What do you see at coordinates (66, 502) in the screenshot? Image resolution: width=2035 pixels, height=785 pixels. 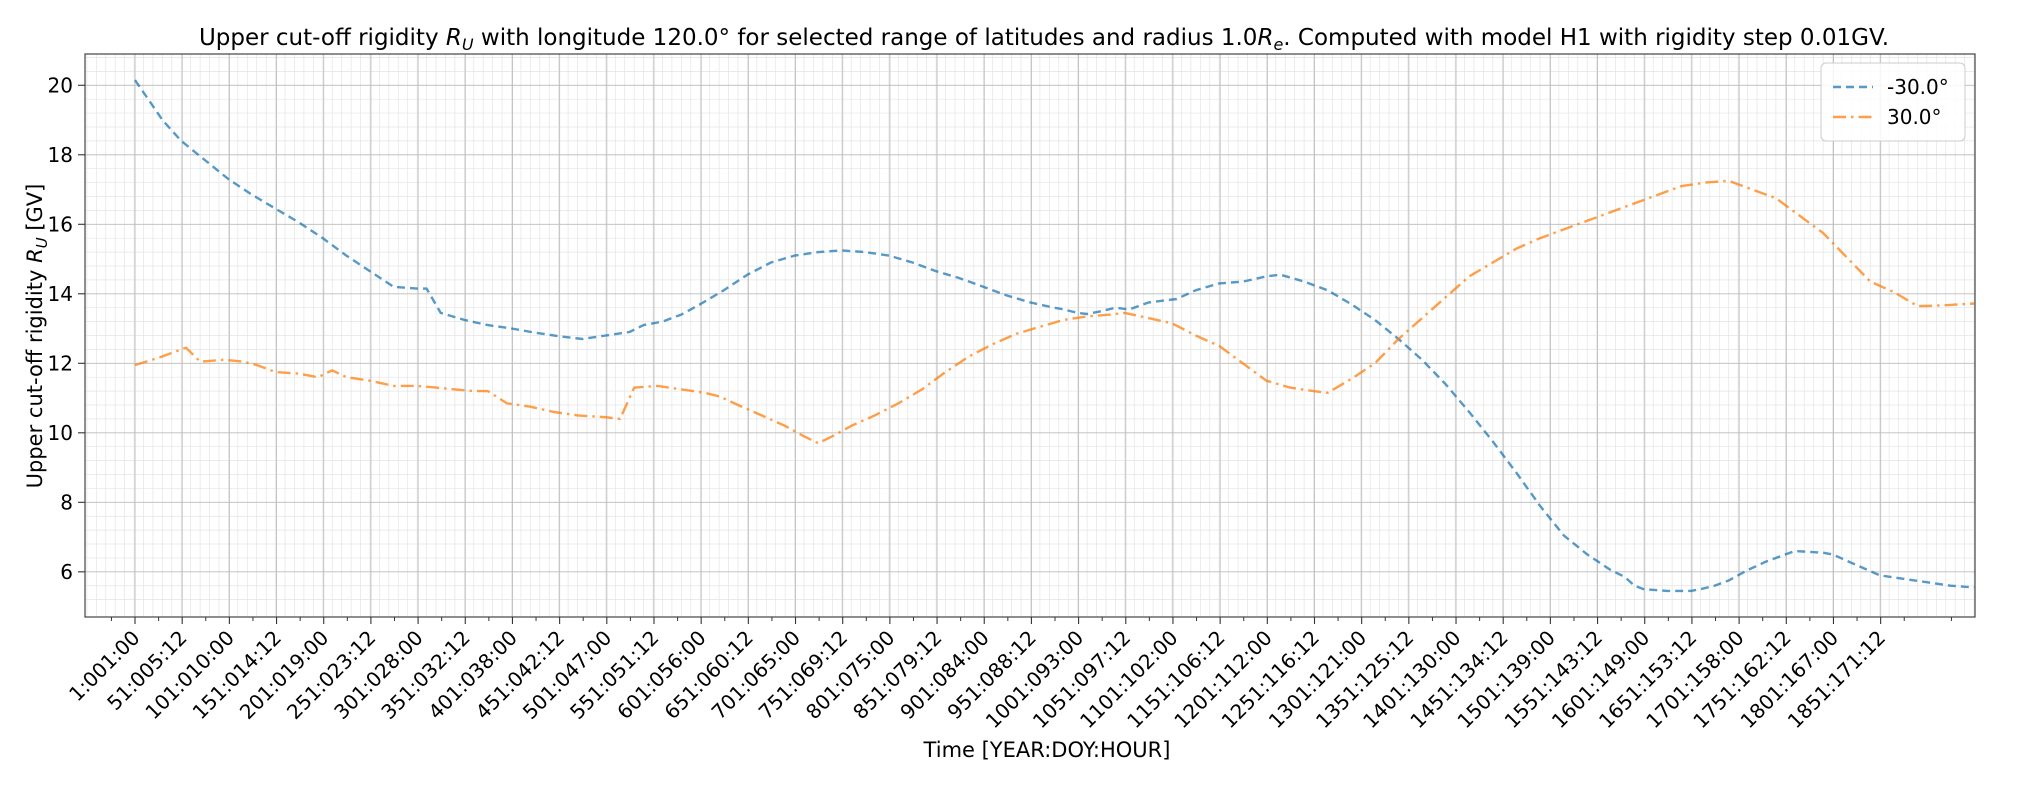 I see `y-tick-label: 8` at bounding box center [66, 502].